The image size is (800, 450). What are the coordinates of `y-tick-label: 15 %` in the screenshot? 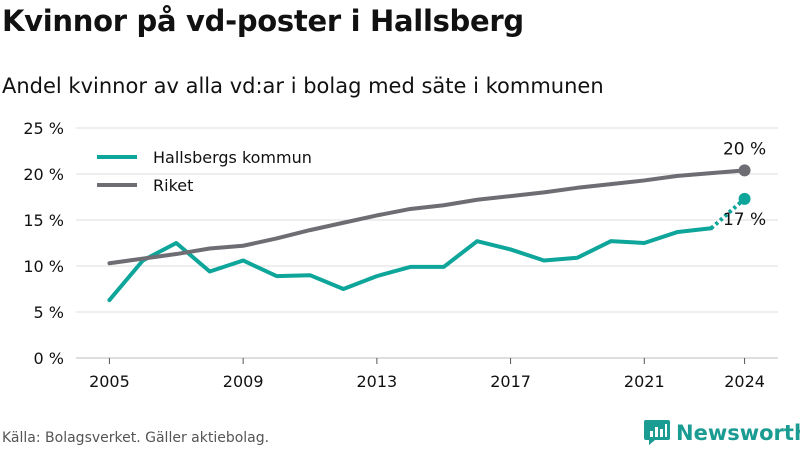 It's located at (43, 220).